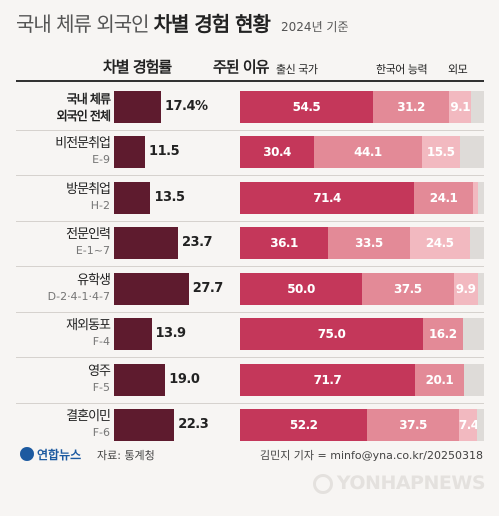 The height and width of the screenshot is (516, 499). I want to click on segment-origin: 52.2, so click(304, 425).